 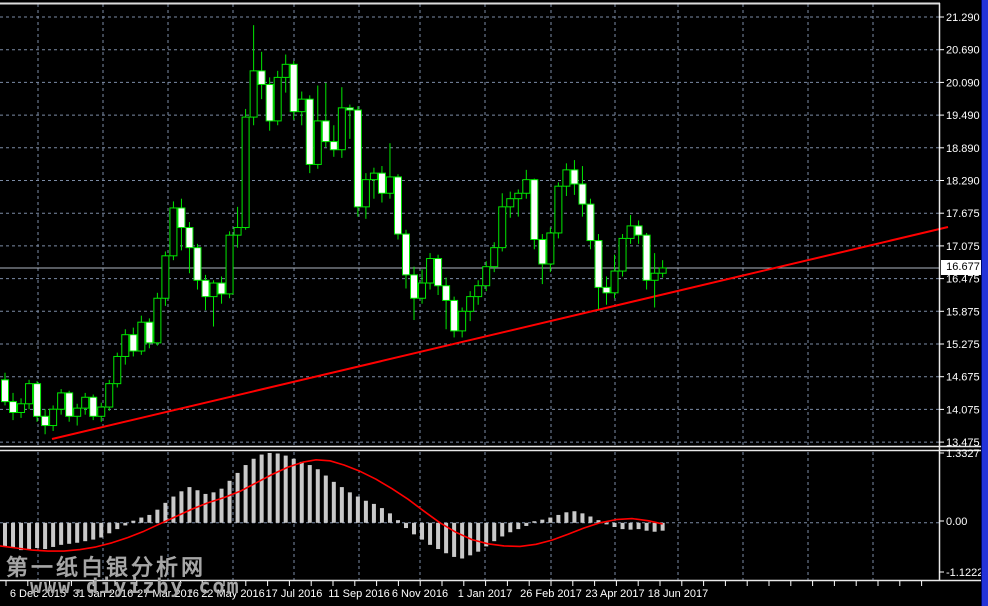 I want to click on svg-text: 31 Jan 2016, so click(x=103, y=594).